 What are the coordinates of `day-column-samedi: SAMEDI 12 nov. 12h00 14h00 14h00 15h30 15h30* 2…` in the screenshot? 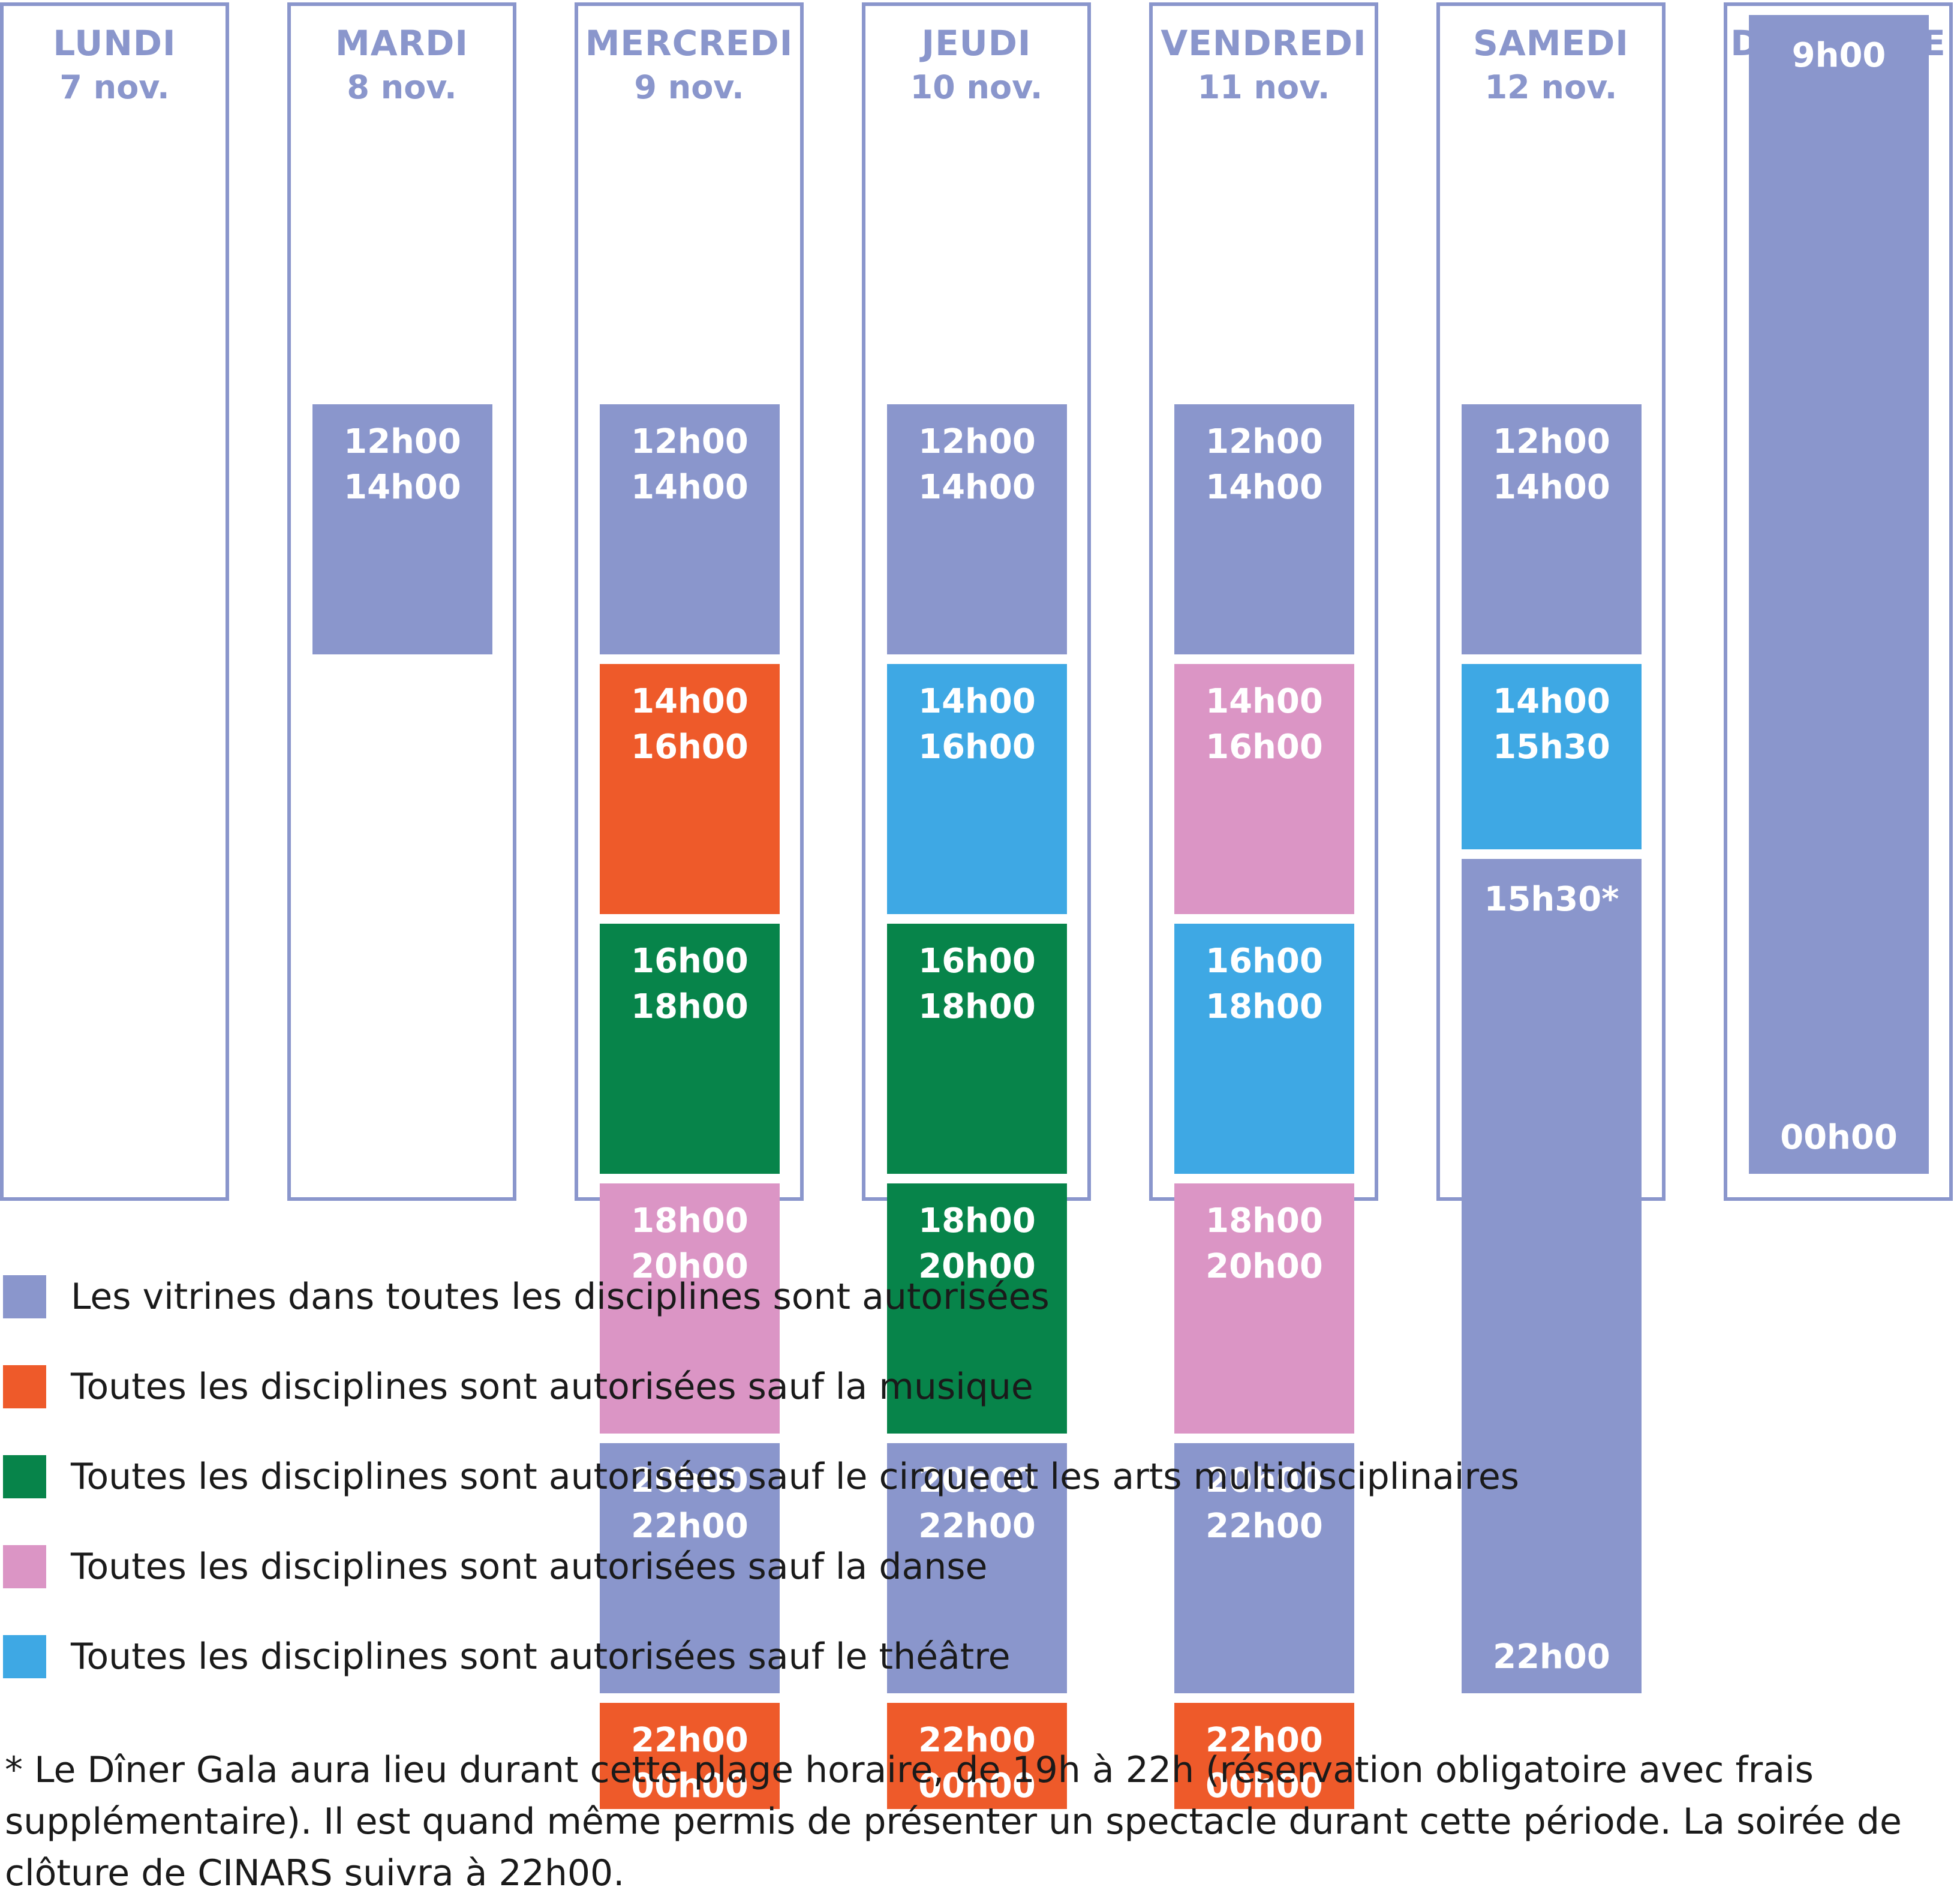 It's located at (1551, 847).